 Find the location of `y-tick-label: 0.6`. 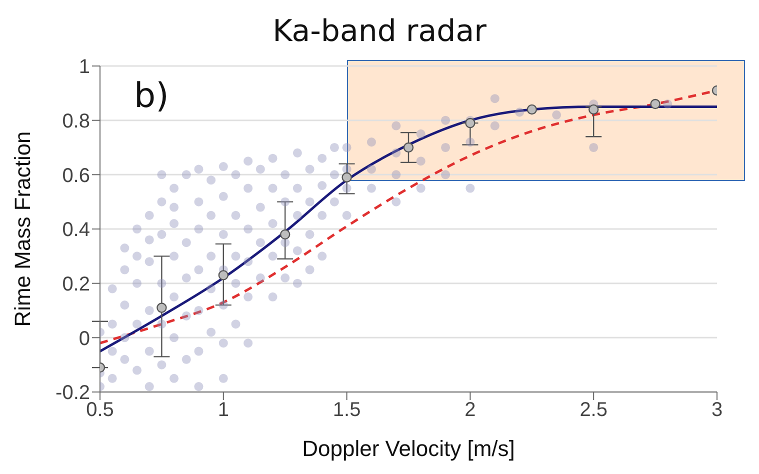

y-tick-label: 0.6 is located at coordinates (76, 175).